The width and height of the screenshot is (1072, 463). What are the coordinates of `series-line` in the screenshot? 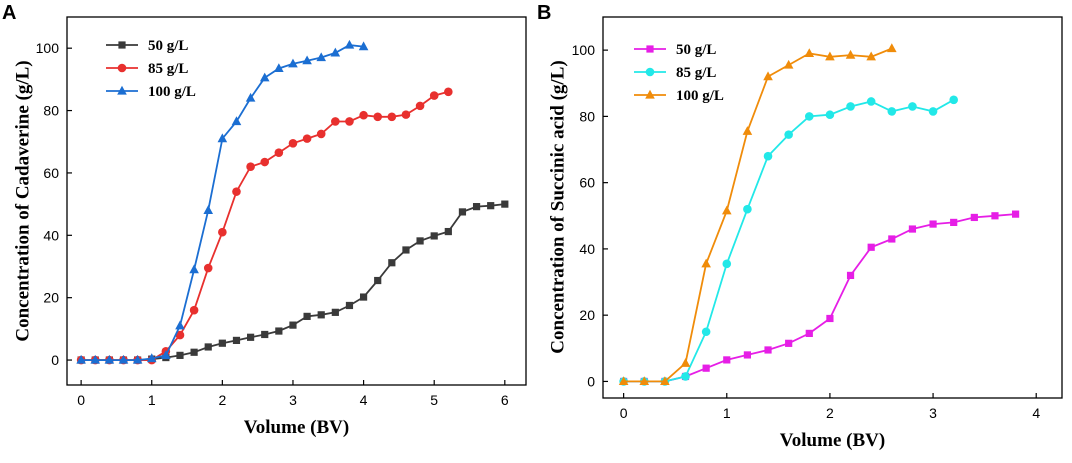 It's located at (293, 282).